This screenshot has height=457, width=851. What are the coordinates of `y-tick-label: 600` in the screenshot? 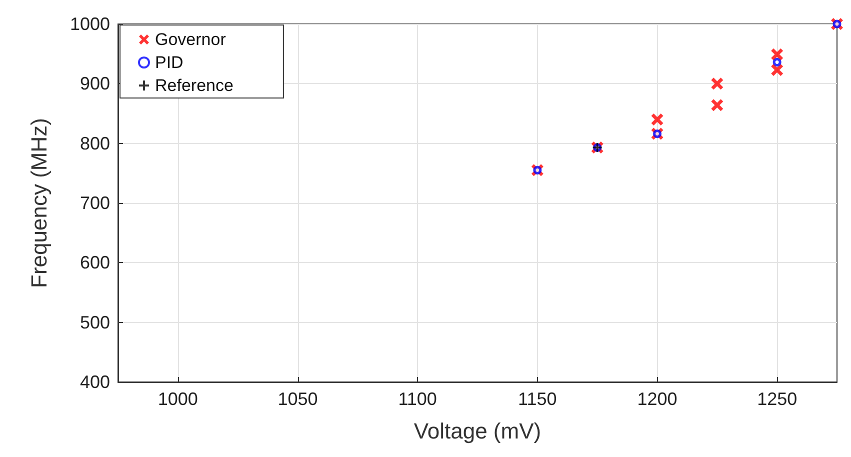 It's located at (95, 262).